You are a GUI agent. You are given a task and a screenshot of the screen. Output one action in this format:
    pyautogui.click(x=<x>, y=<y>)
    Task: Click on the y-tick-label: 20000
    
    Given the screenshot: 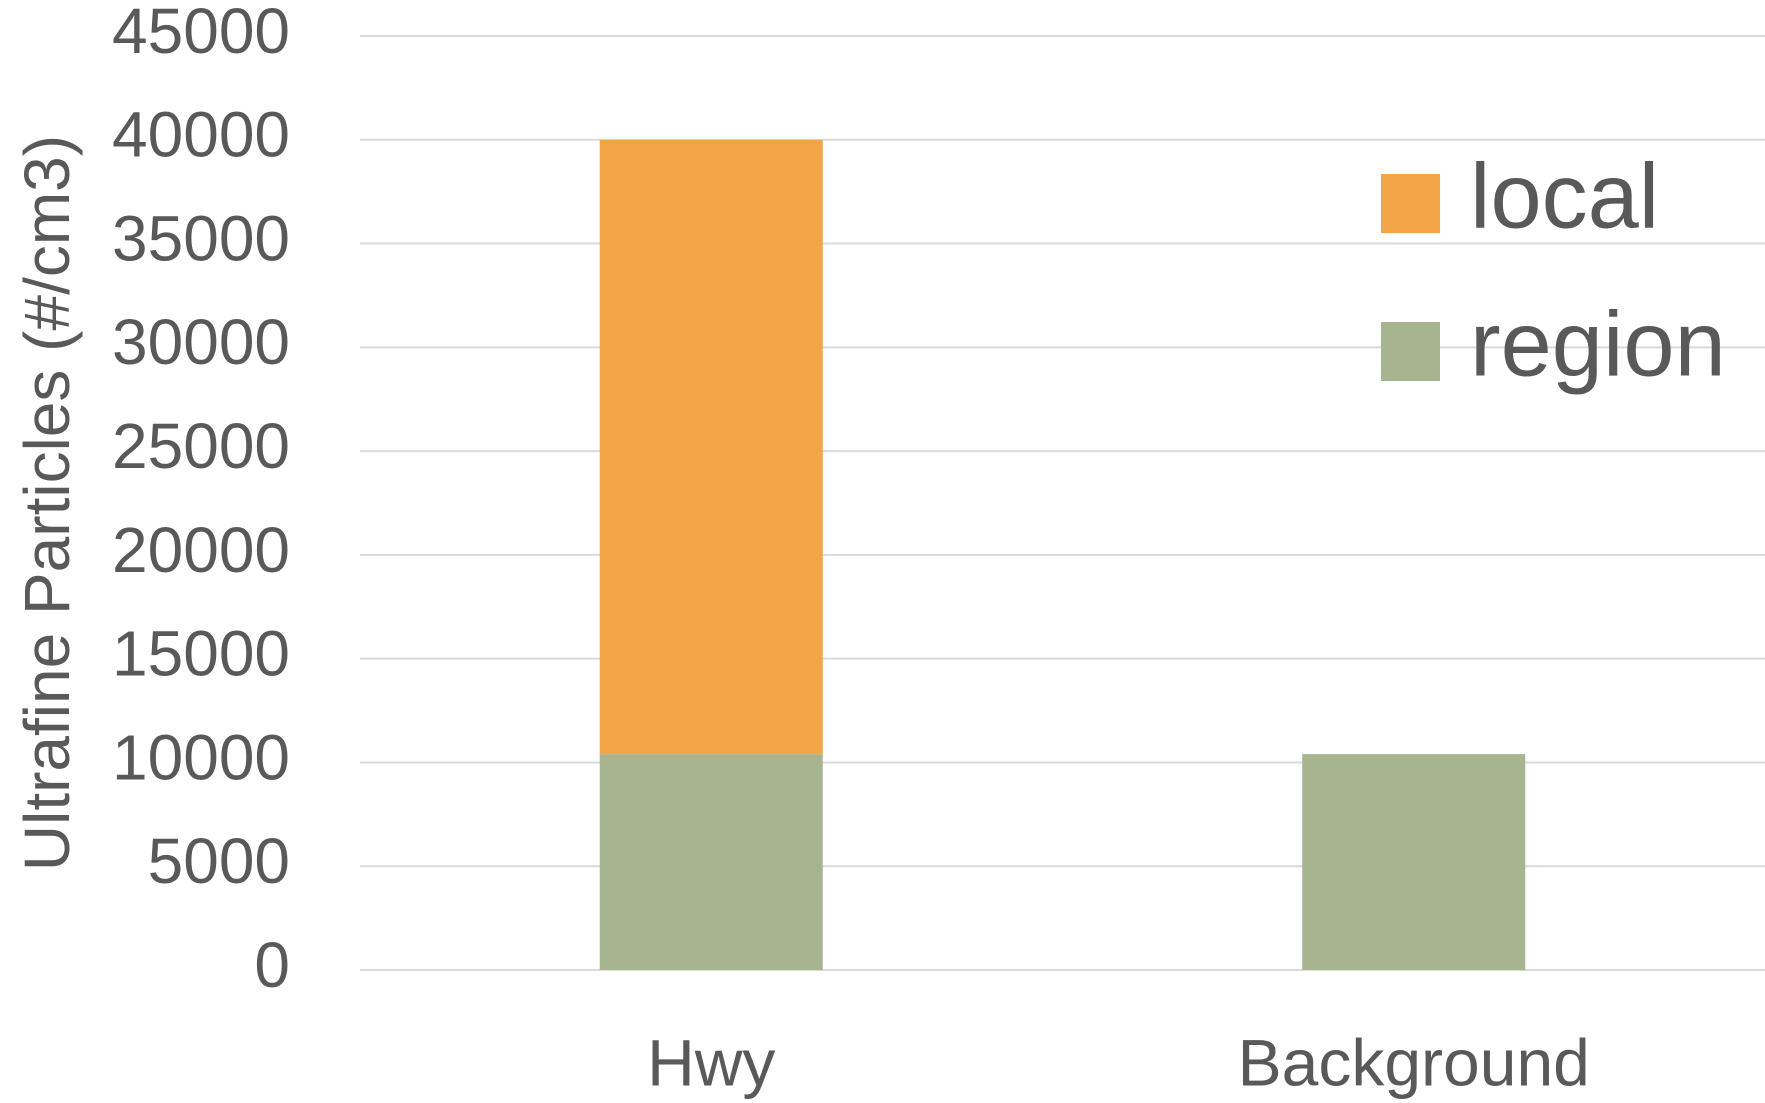 What is the action you would take?
    pyautogui.click(x=201, y=550)
    